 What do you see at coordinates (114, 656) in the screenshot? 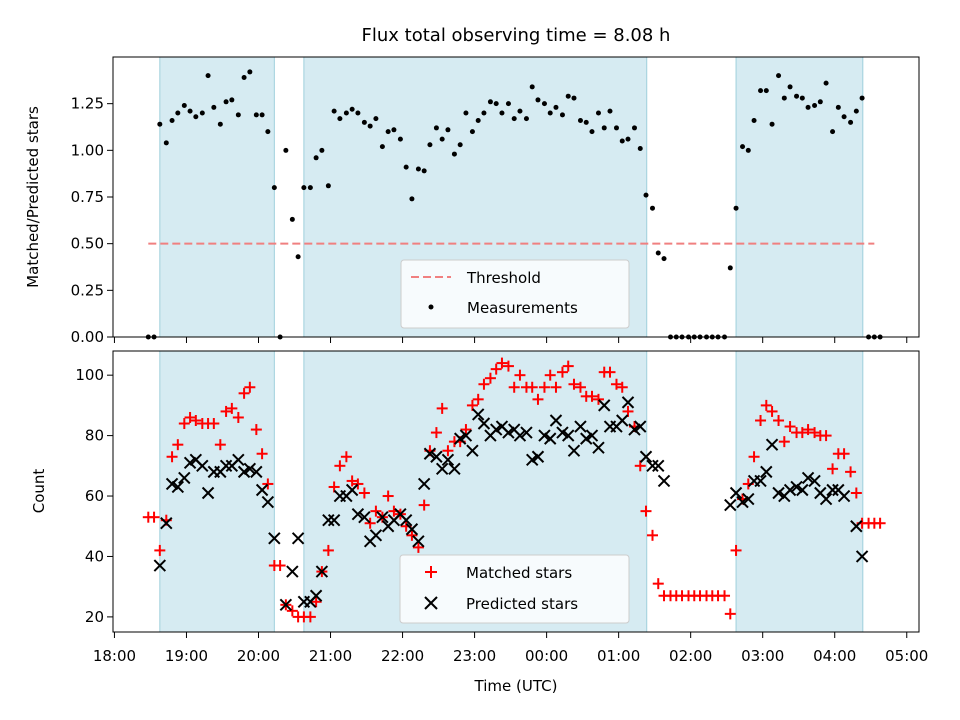
I see `x-tick-label: 18:00` at bounding box center [114, 656].